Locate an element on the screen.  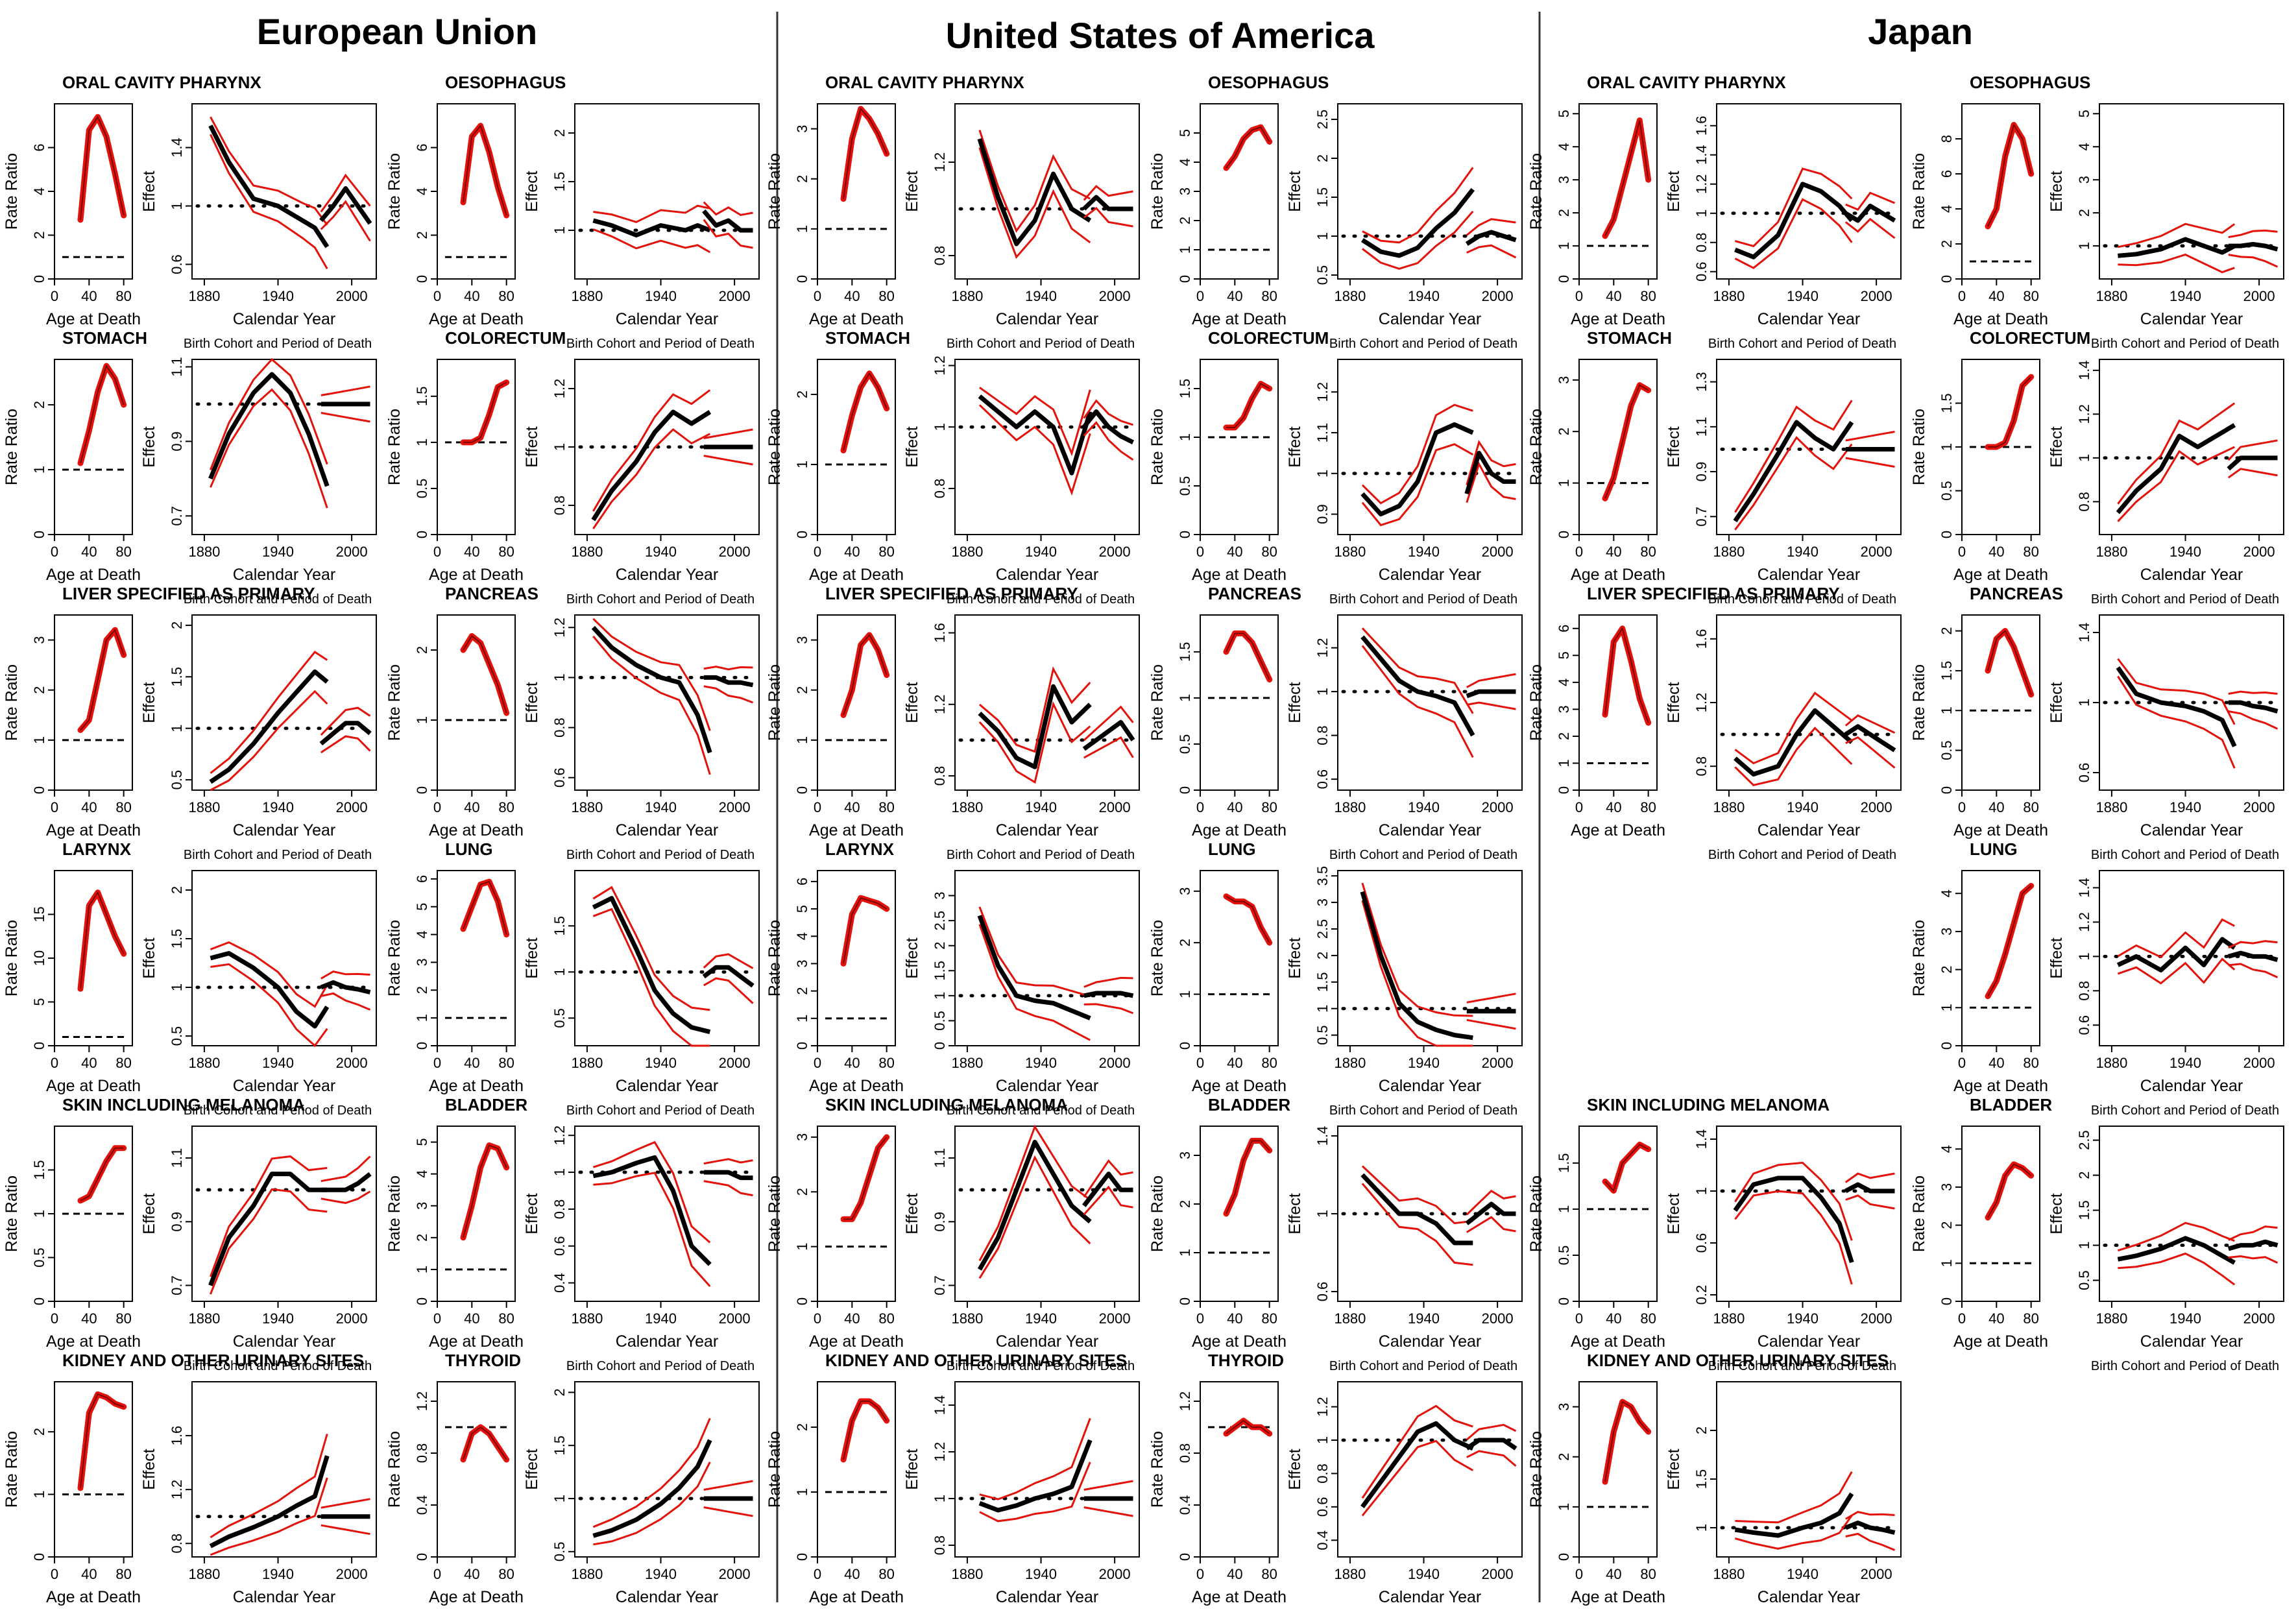
age-axis-ytick-label: 6 is located at coordinates (802, 881).